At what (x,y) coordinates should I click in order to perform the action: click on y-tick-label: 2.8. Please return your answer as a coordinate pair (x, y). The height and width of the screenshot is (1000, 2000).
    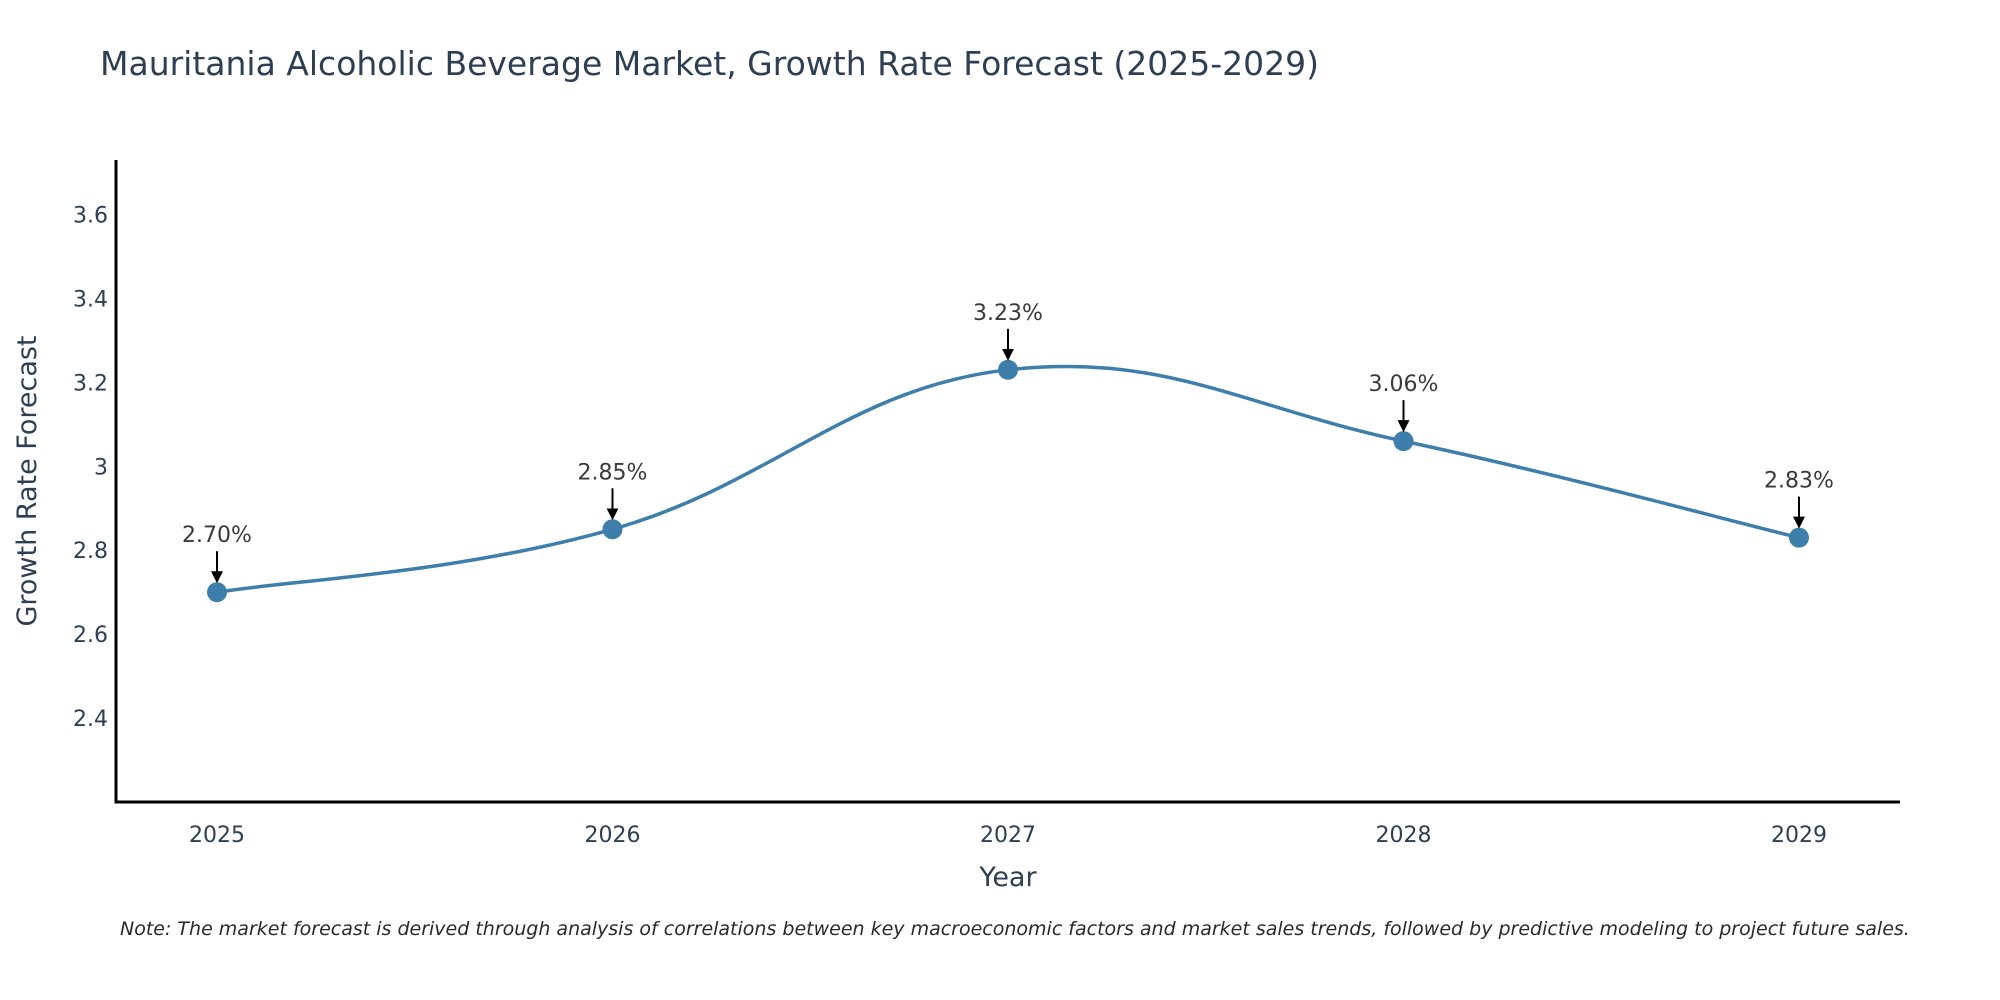
    Looking at the image, I should click on (90, 551).